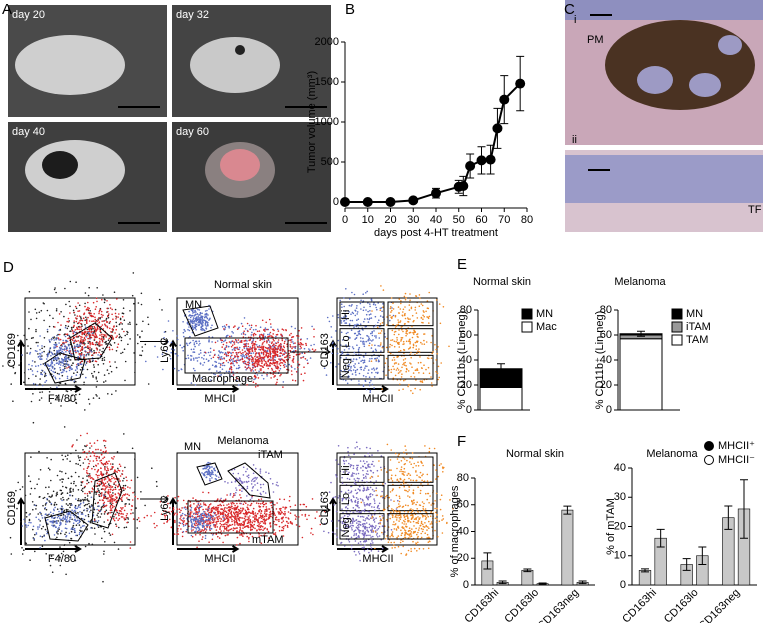 The image size is (763, 623). I want to click on gate, so click(78, 353).